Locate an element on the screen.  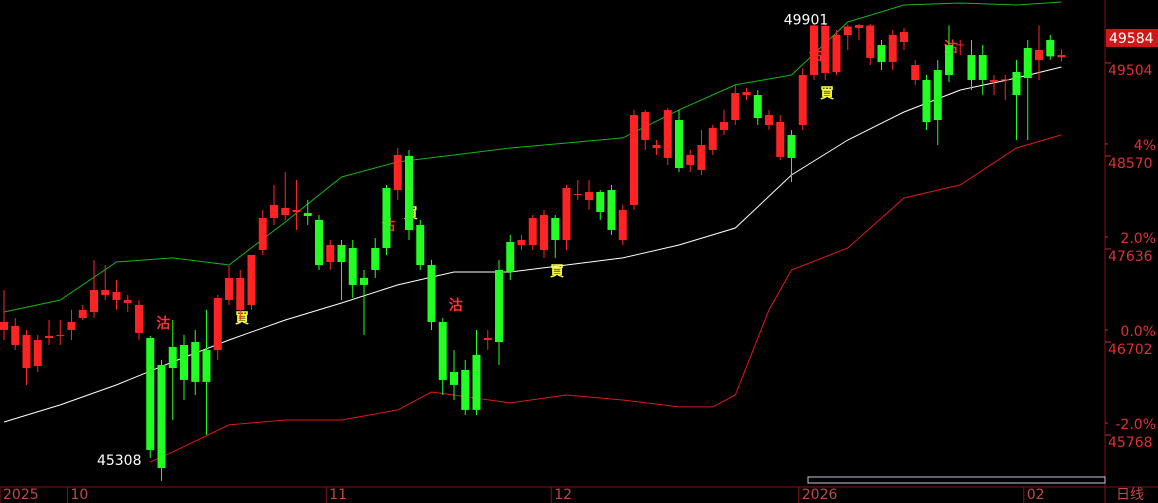
low-label: 45308 is located at coordinates (119, 461).